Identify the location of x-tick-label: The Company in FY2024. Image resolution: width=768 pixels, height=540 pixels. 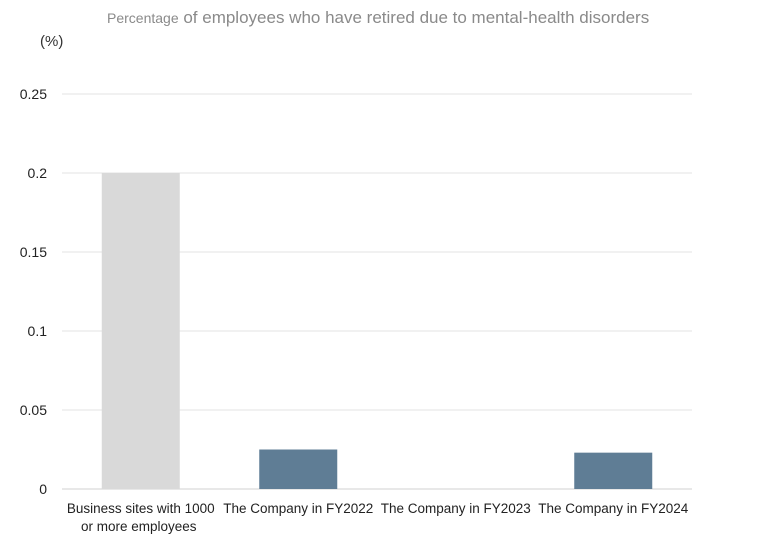
(613, 508).